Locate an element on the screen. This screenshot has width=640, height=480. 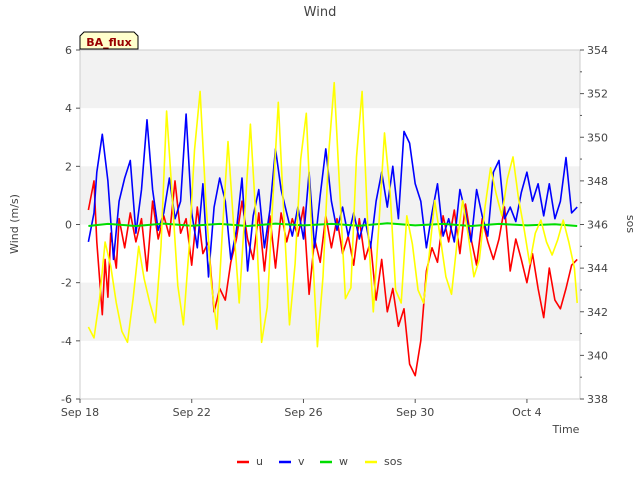
y-tick-label-6: 6 is located at coordinates (68, 50).